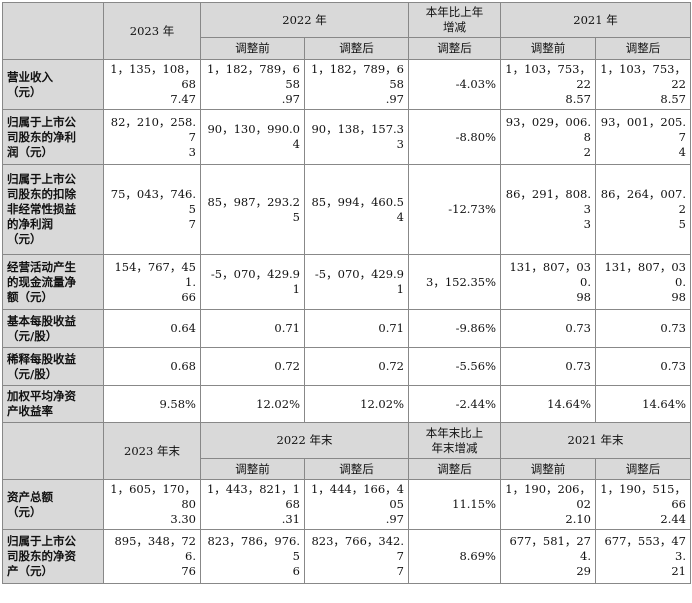  I want to click on value-cell: 677，553，473. 21, so click(643, 556).